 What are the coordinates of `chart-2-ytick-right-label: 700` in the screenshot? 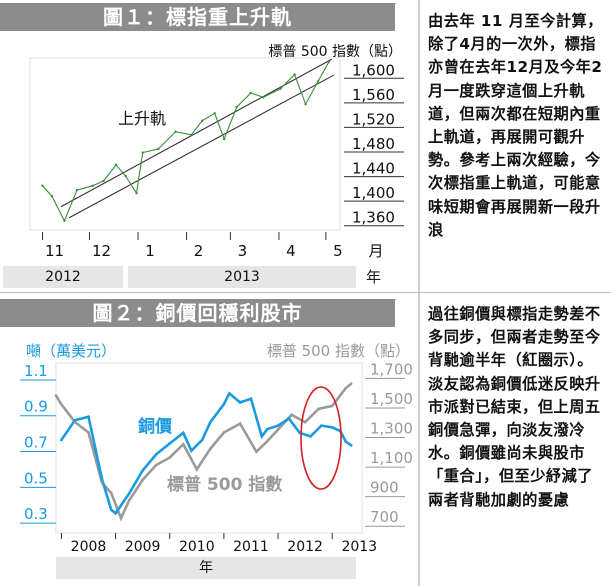 It's located at (384, 517).